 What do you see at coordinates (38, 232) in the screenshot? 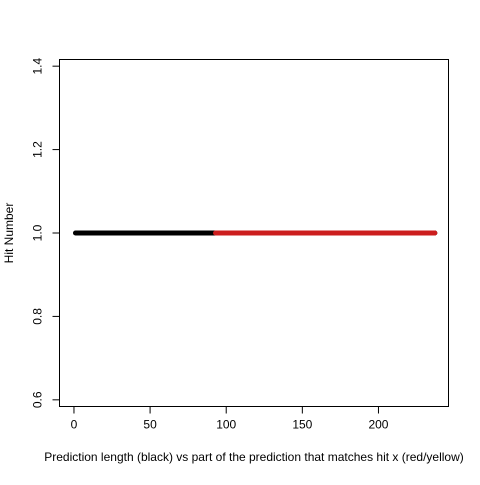
I see `y-tick-label: 1.0` at bounding box center [38, 232].